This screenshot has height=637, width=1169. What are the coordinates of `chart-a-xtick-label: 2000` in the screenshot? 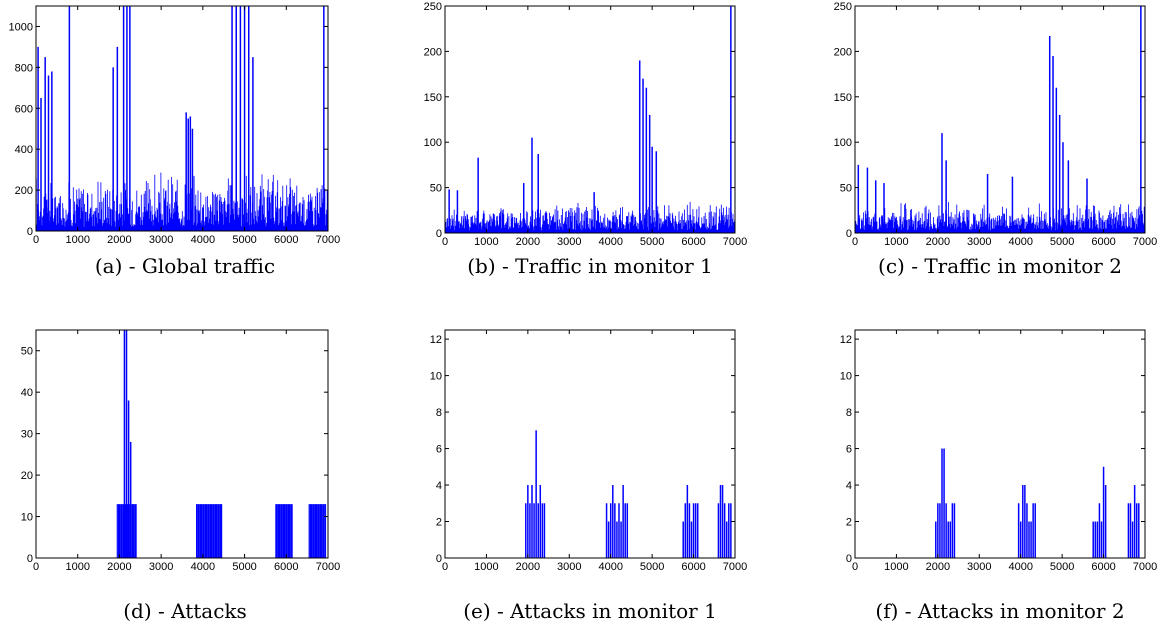 It's located at (119, 239).